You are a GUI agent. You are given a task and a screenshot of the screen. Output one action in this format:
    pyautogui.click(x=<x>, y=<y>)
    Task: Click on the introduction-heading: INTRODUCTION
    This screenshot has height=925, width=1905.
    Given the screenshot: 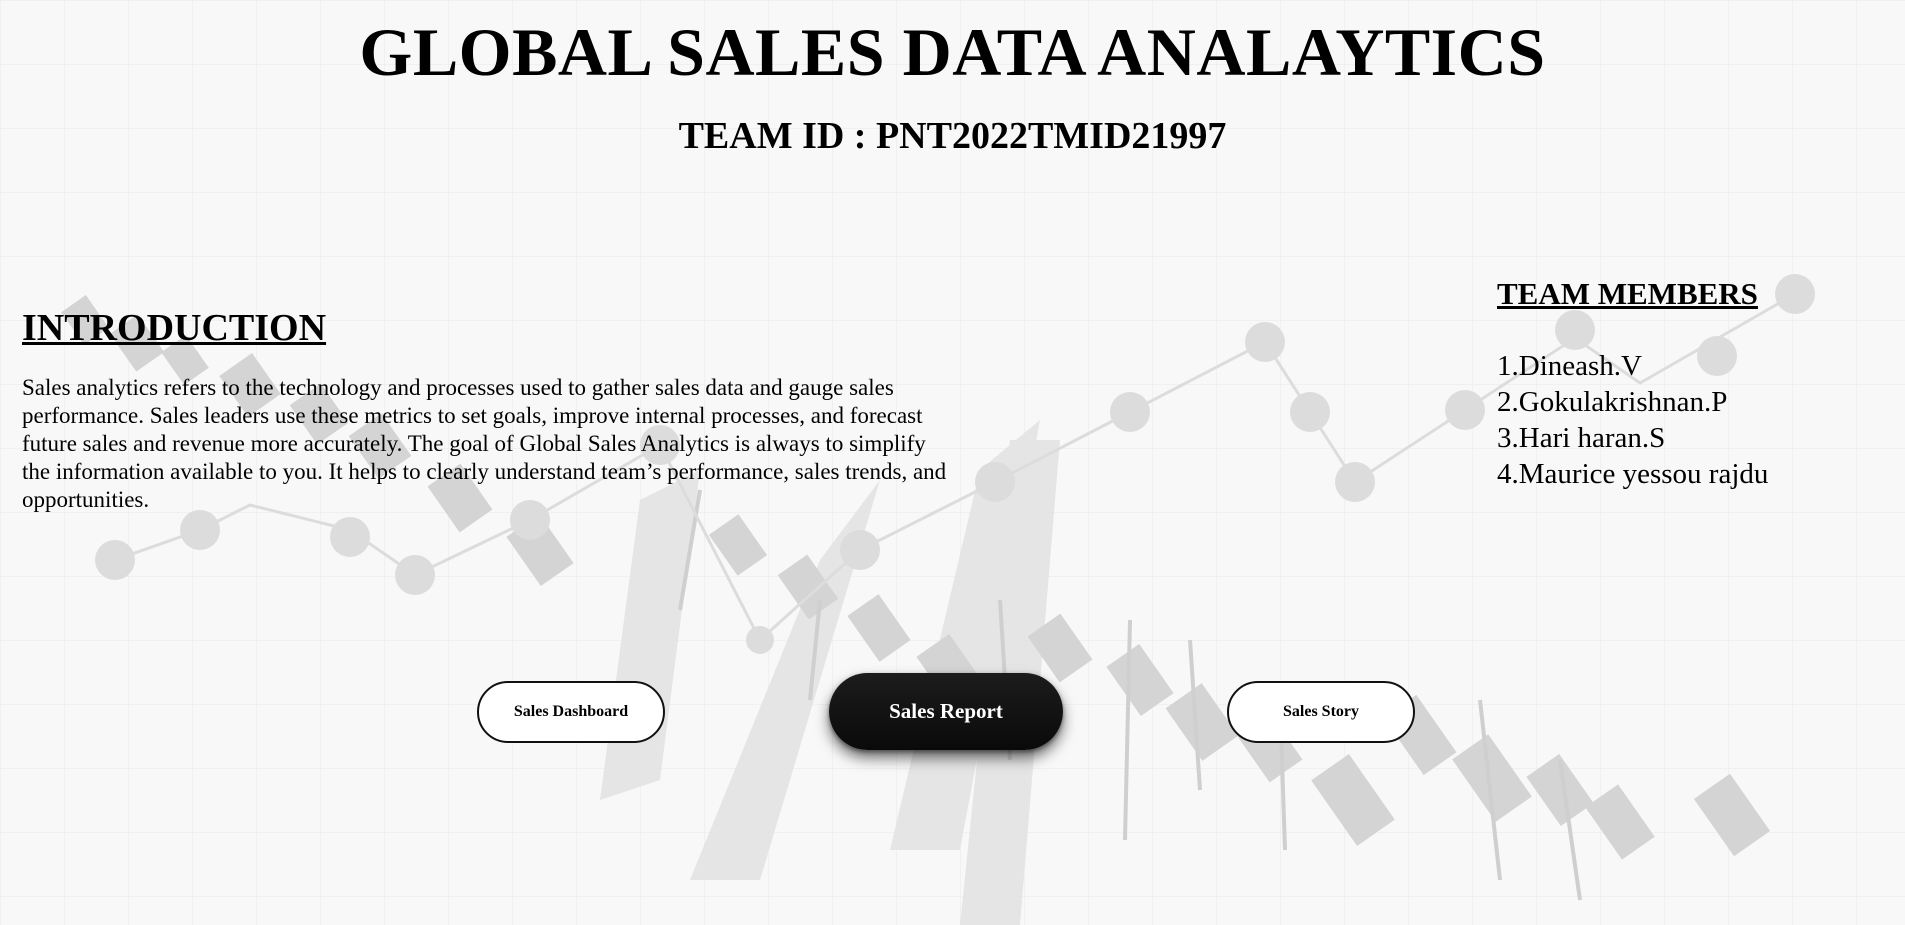 What is the action you would take?
    pyautogui.click(x=174, y=328)
    